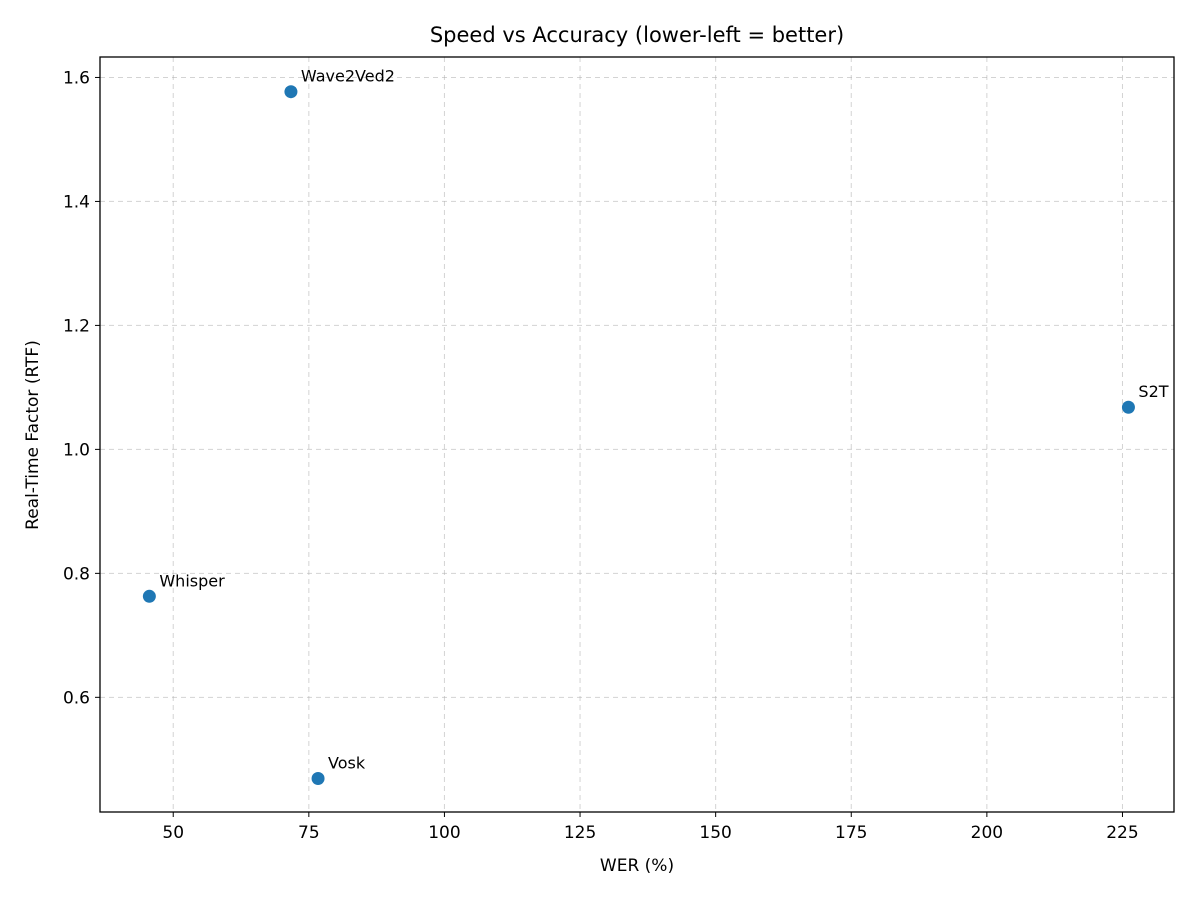  Describe the element at coordinates (637, 35) in the screenshot. I see `chart-title: Speed vs Accuracy (lower-left = better)` at that location.